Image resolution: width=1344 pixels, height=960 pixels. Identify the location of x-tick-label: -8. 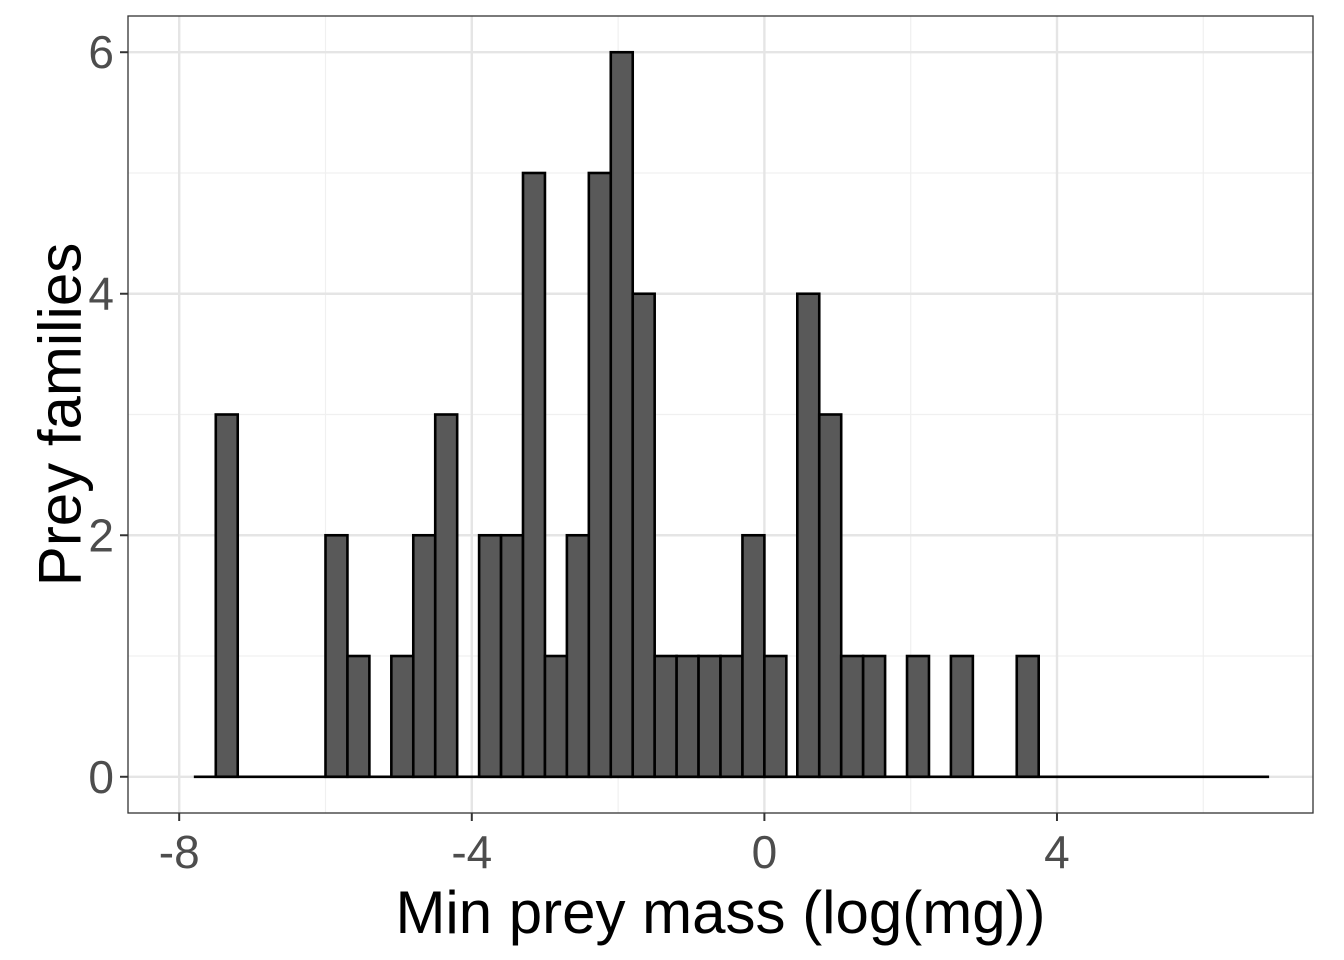
(179, 852).